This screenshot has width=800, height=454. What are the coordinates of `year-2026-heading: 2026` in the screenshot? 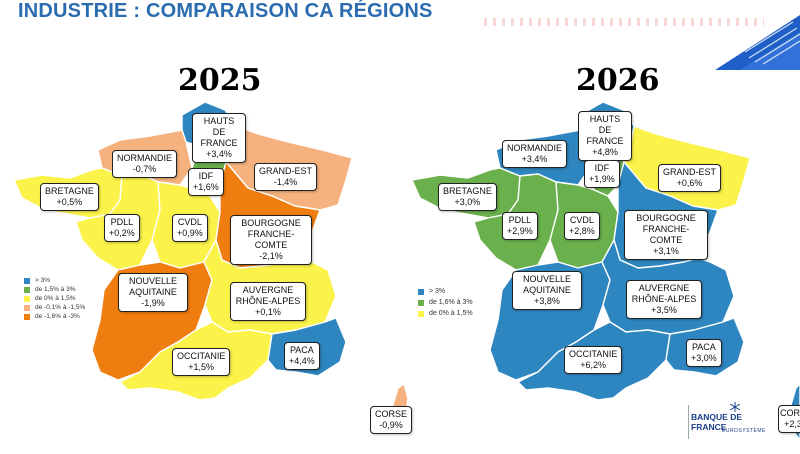 It's located at (618, 80).